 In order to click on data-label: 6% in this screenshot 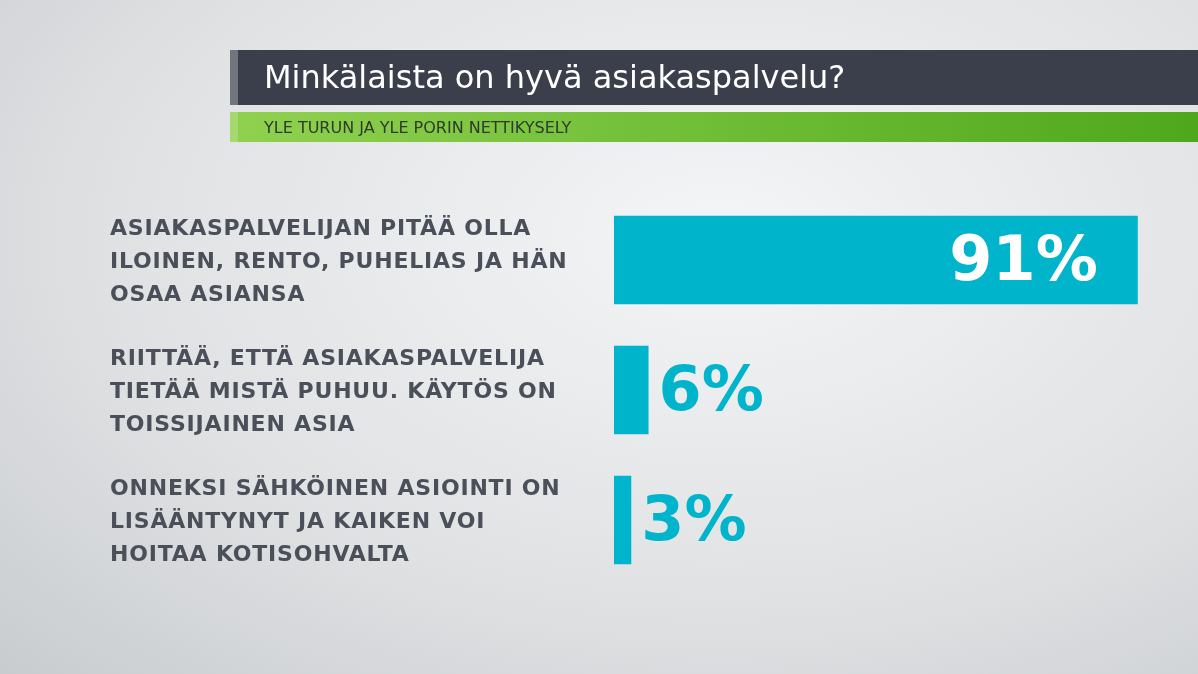, I will do `click(711, 389)`.